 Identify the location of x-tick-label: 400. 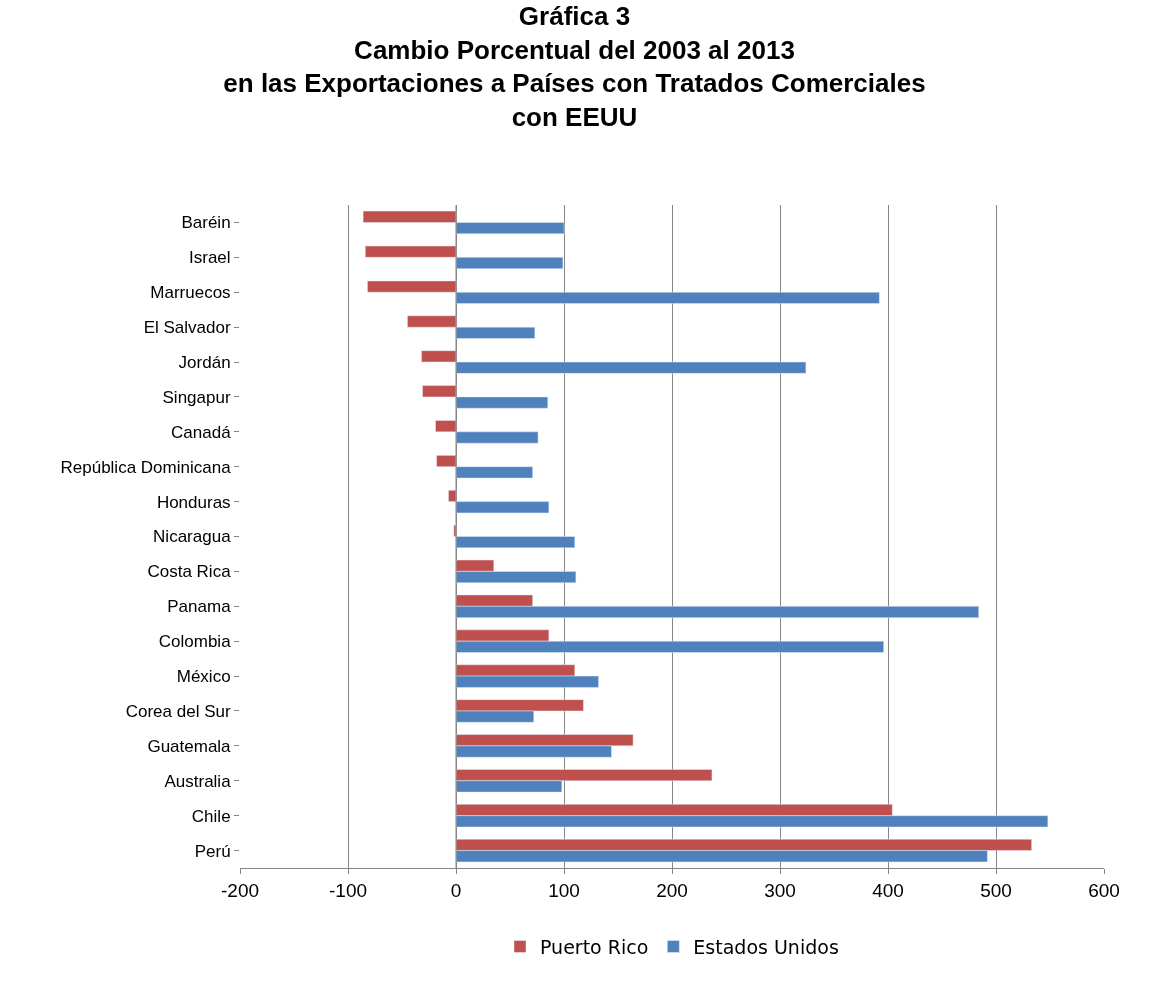
(888, 890).